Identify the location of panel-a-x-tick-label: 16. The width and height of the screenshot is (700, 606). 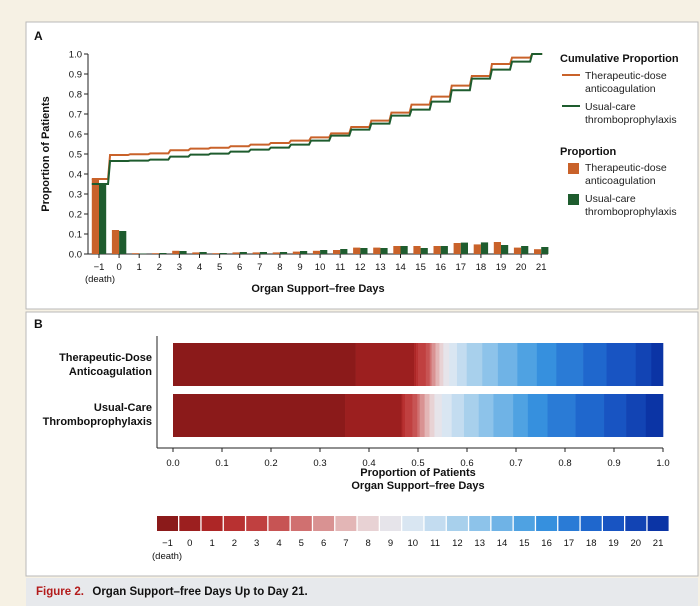
(440, 267).